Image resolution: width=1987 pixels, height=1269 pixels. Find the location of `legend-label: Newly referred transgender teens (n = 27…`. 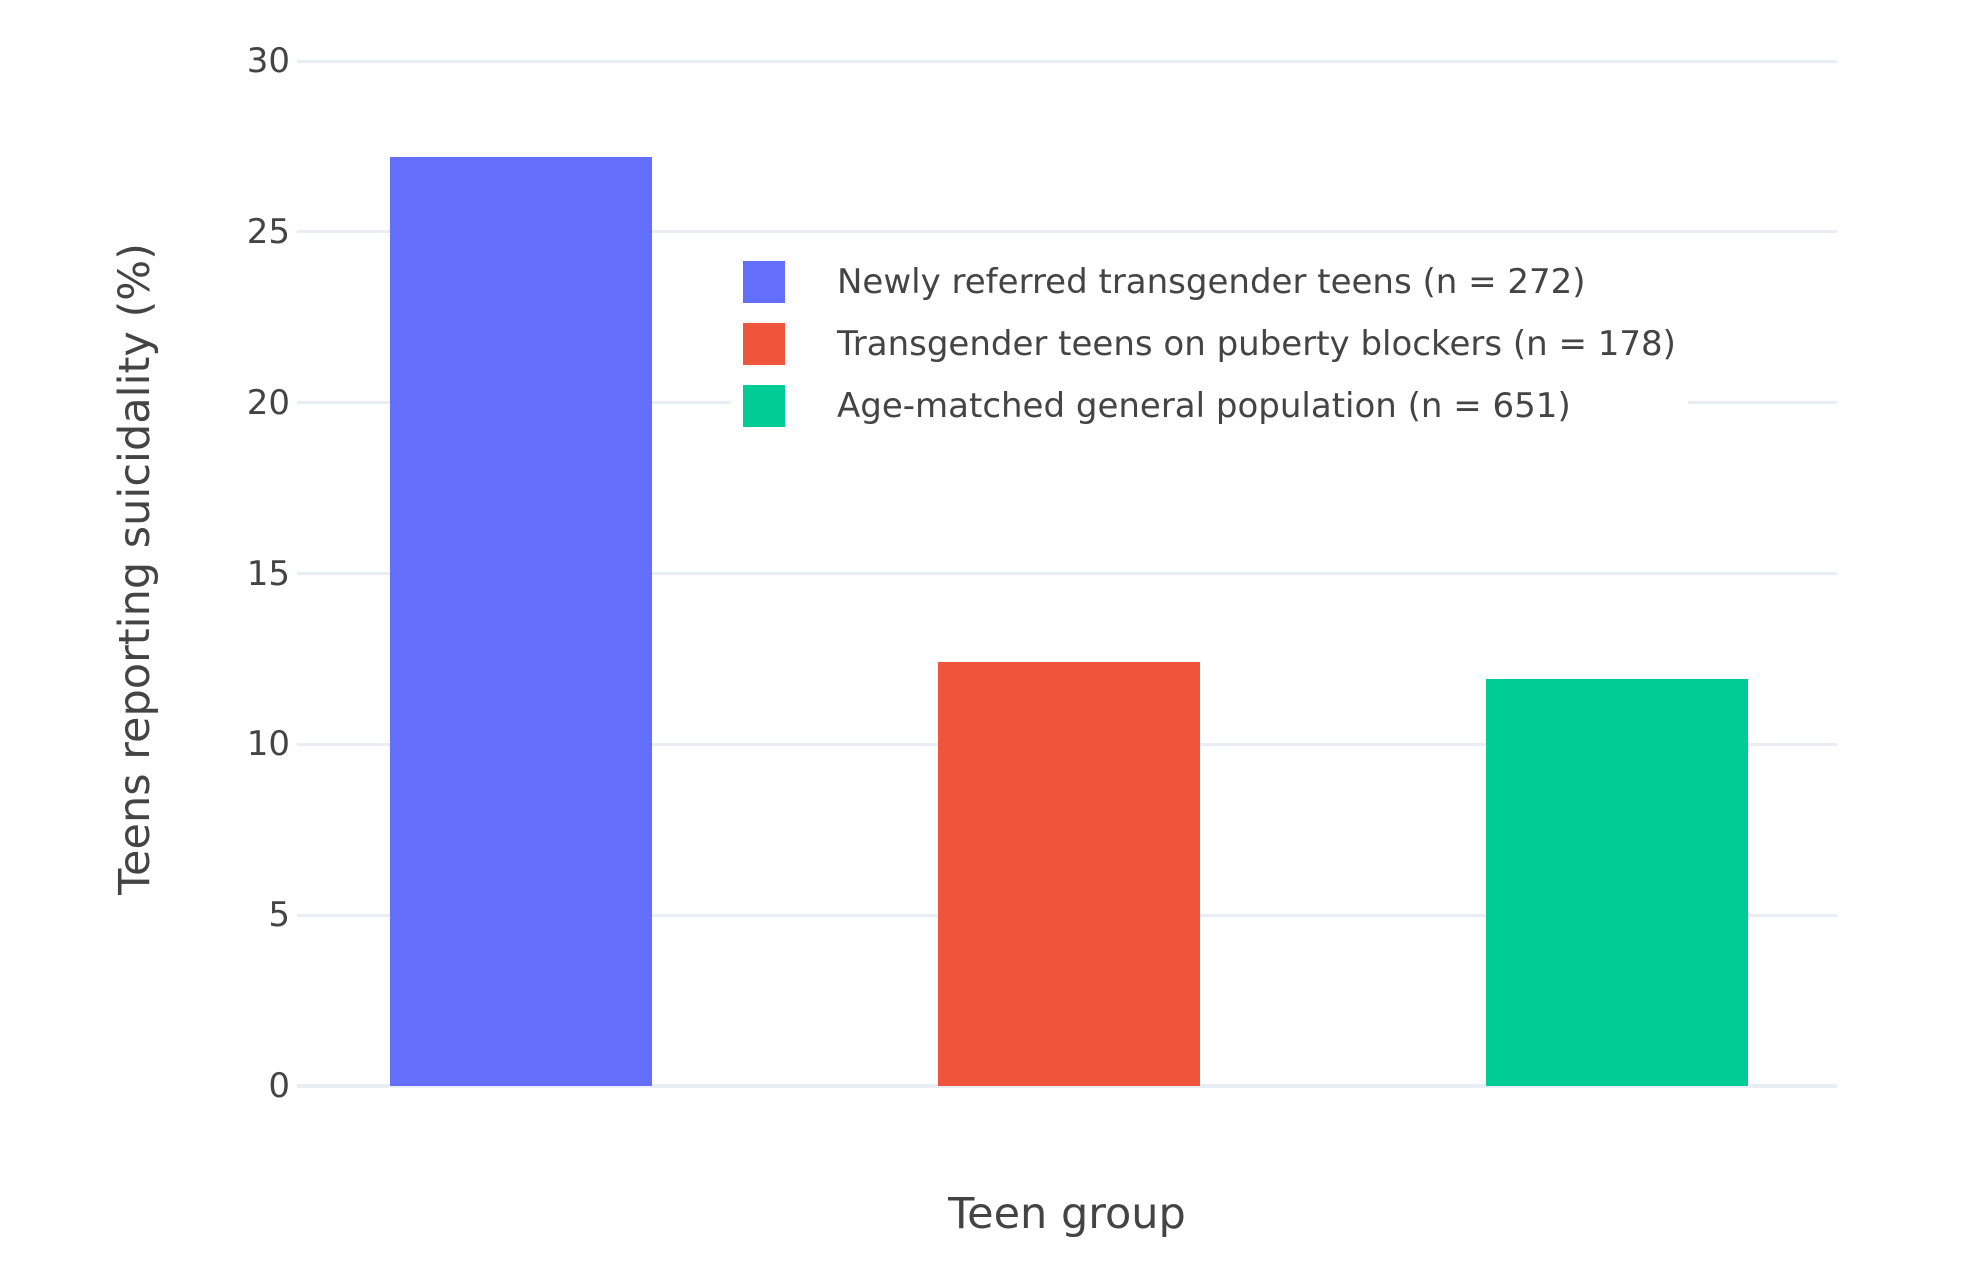

legend-label: Newly referred transgender teens (n = 27… is located at coordinates (1211, 282).